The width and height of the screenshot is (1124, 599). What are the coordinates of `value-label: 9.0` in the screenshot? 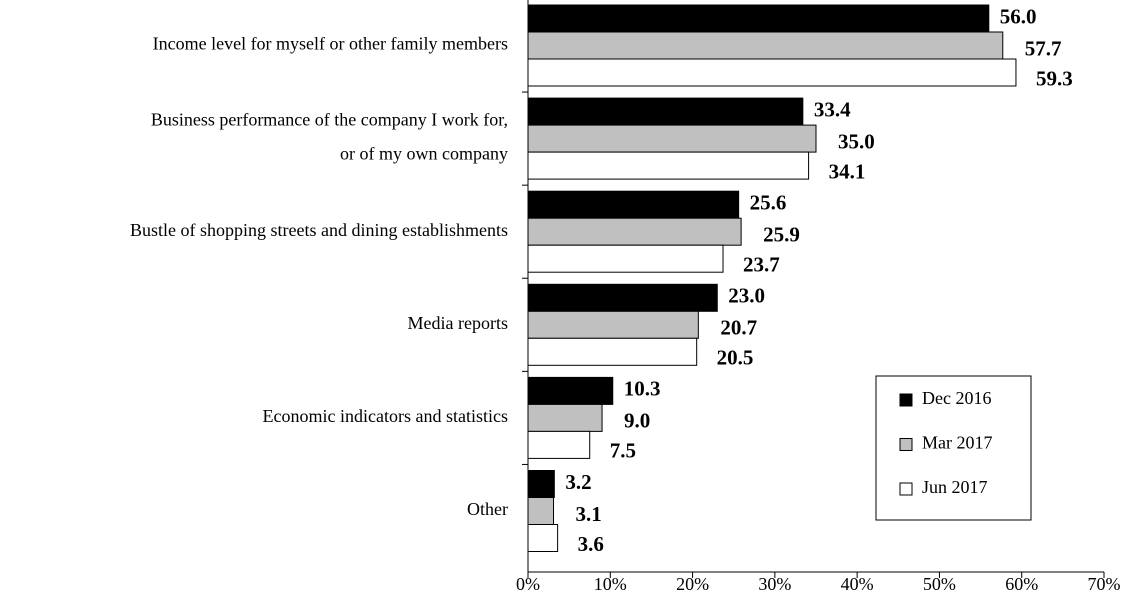 It's located at (637, 421).